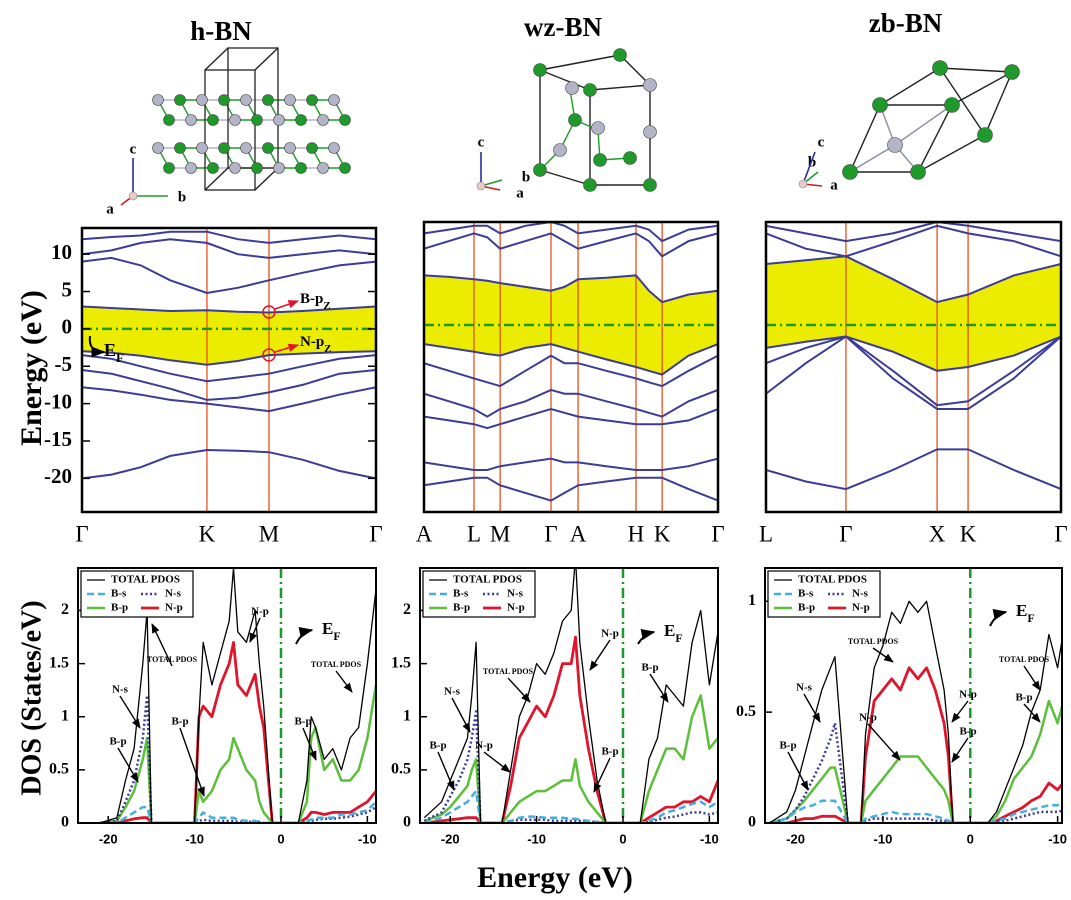 Image resolution: width=1071 pixels, height=900 pixels. Describe the element at coordinates (331, 631) in the screenshot. I see `annotation: EF` at that location.